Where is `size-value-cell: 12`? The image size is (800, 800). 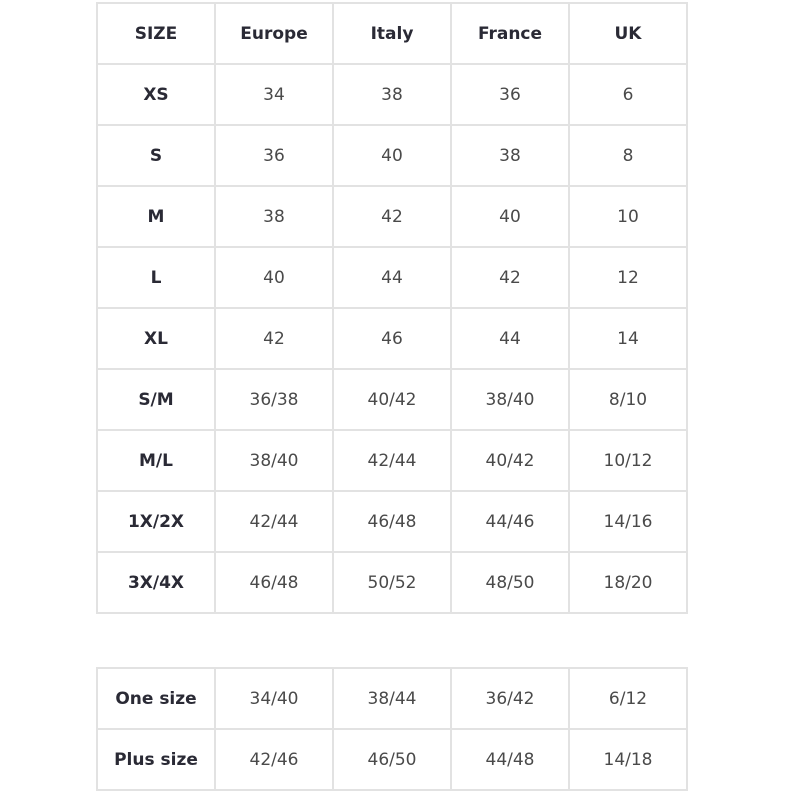 size-value-cell: 12 is located at coordinates (628, 277).